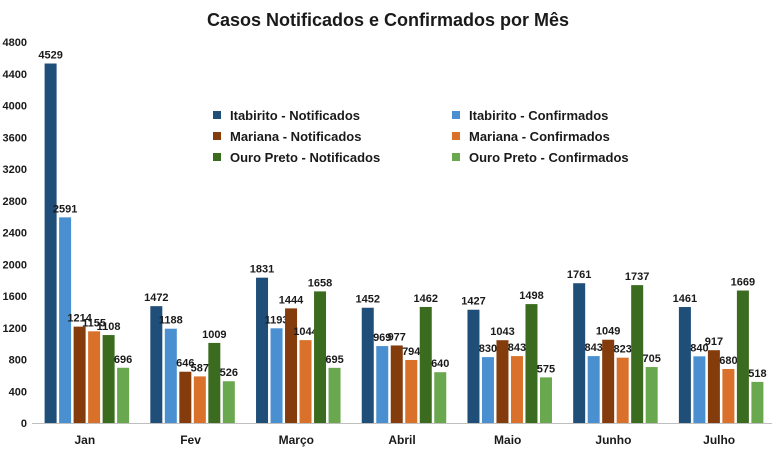  What do you see at coordinates (109, 327) in the screenshot?
I see `data-label: 1108` at bounding box center [109, 327].